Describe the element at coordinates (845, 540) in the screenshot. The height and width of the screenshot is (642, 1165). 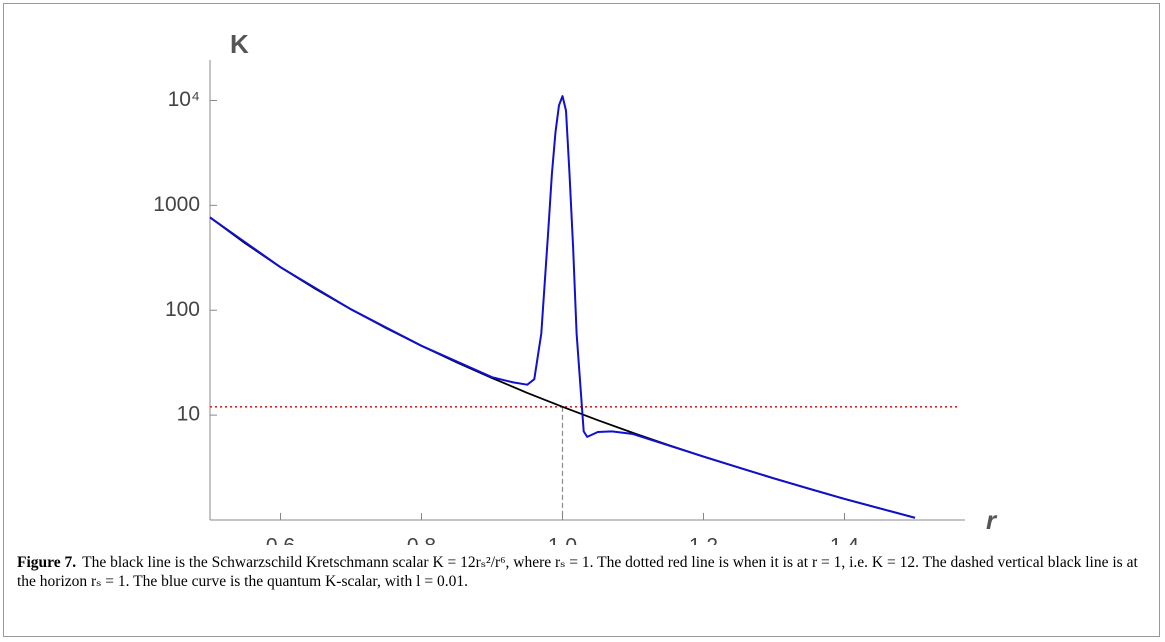
I see `x-tick-label: 1.4` at that location.